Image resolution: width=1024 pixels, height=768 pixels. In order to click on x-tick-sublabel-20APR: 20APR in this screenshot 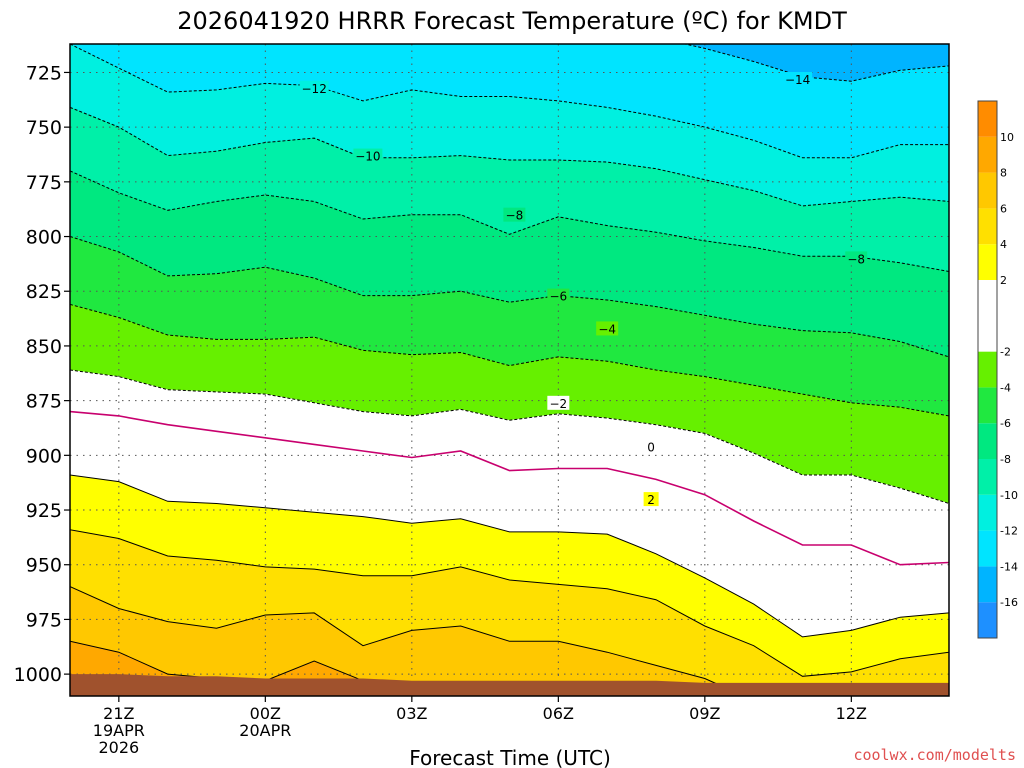, I will do `click(265, 730)`.